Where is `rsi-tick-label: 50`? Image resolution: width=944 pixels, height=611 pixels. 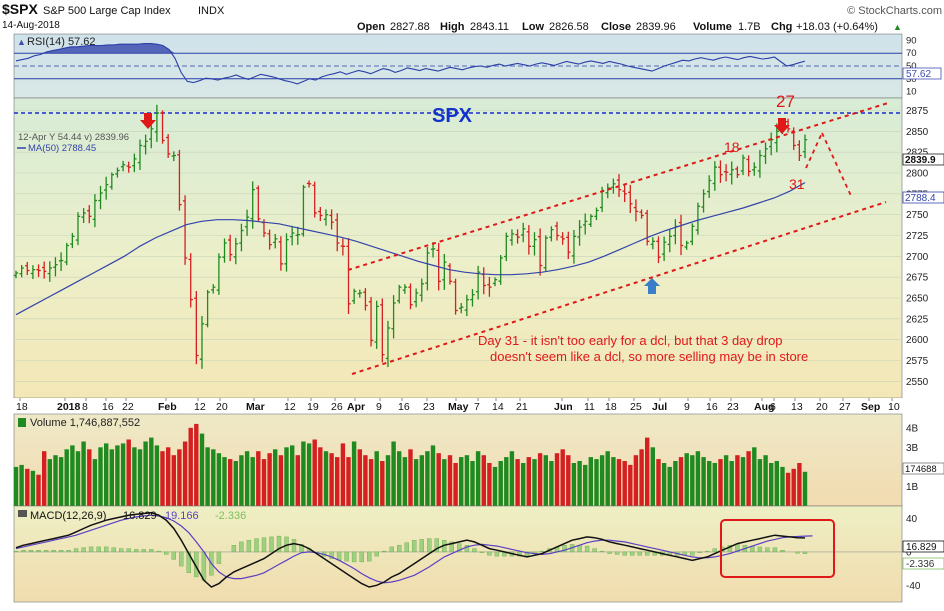
rsi-tick-label: 50 is located at coordinates (911, 66).